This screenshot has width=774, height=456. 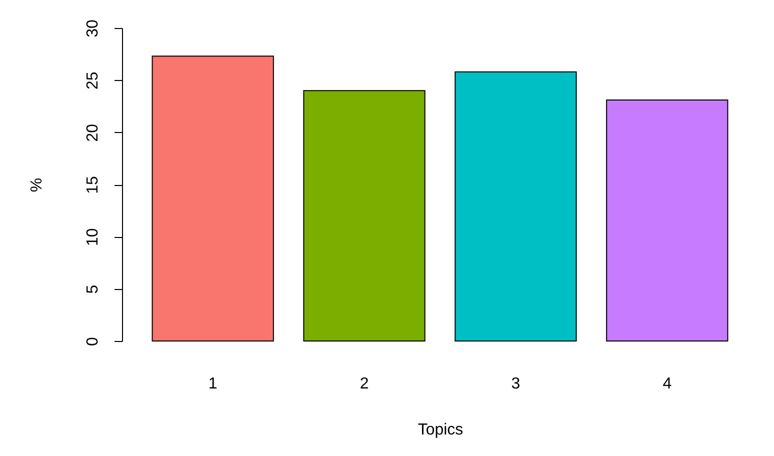 What do you see at coordinates (93, 237) in the screenshot?
I see `y-tick-label: 10` at bounding box center [93, 237].